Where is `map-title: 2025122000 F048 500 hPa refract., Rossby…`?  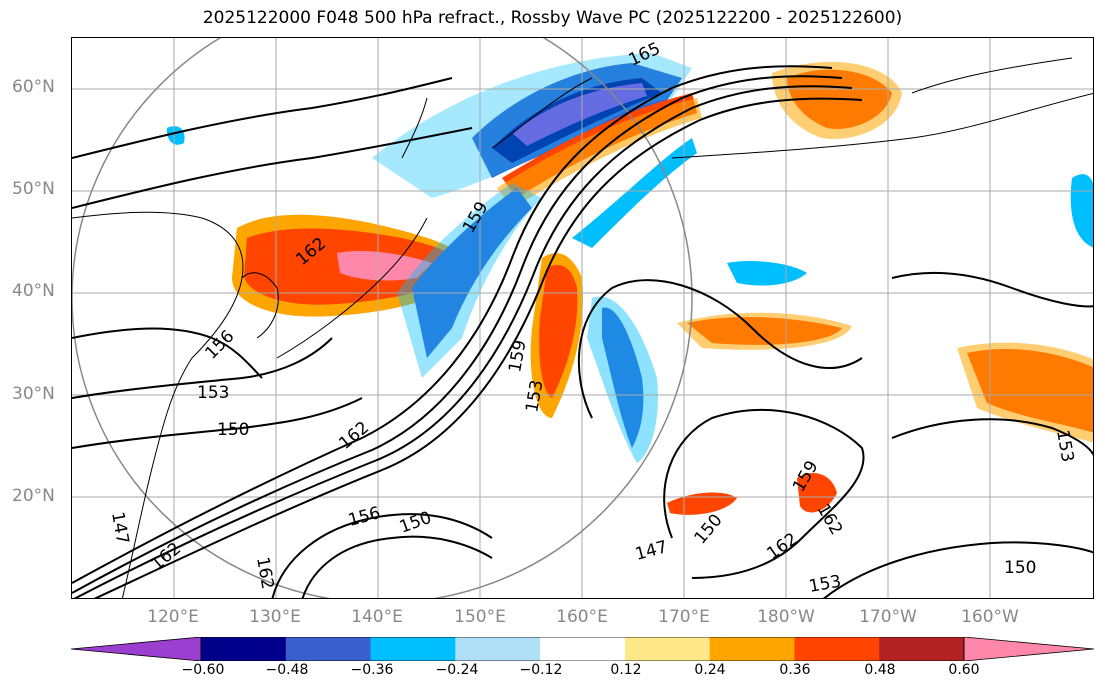 map-title: 2025122000 F048 500 hPa refract., Rossby… is located at coordinates (552, 18).